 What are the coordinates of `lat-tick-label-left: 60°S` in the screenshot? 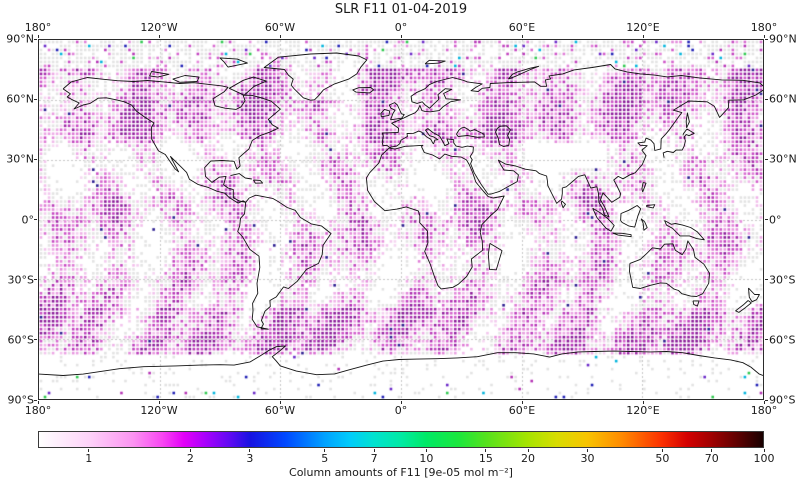 It's located at (20, 340).